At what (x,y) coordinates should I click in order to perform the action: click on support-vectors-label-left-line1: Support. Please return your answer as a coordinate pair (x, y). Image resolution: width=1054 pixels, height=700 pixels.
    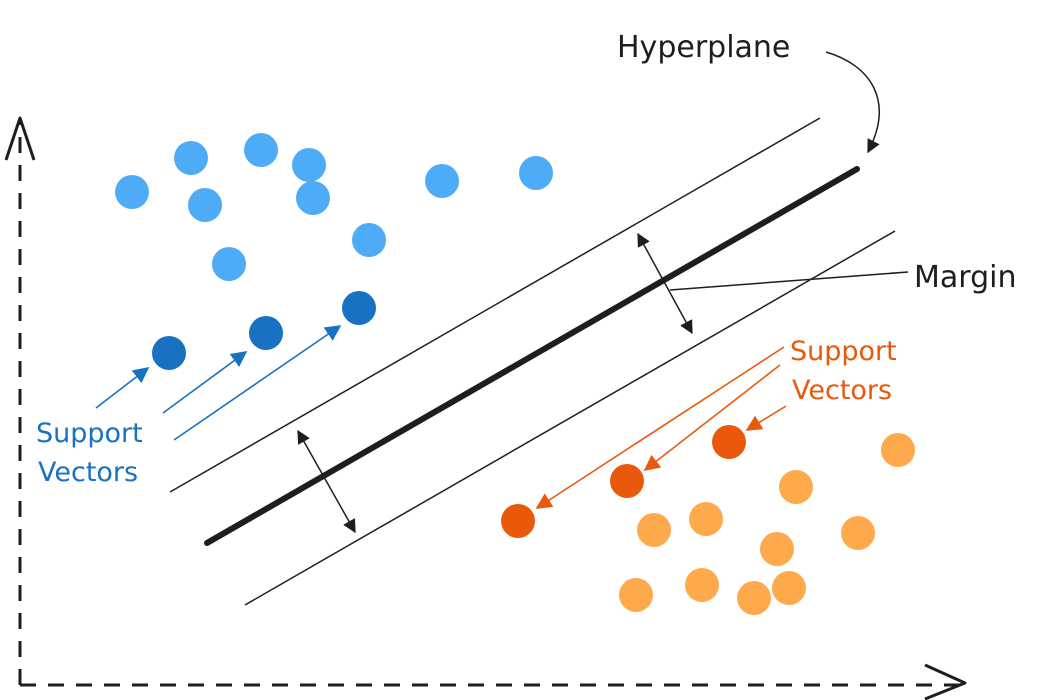
    Looking at the image, I should click on (89, 433).